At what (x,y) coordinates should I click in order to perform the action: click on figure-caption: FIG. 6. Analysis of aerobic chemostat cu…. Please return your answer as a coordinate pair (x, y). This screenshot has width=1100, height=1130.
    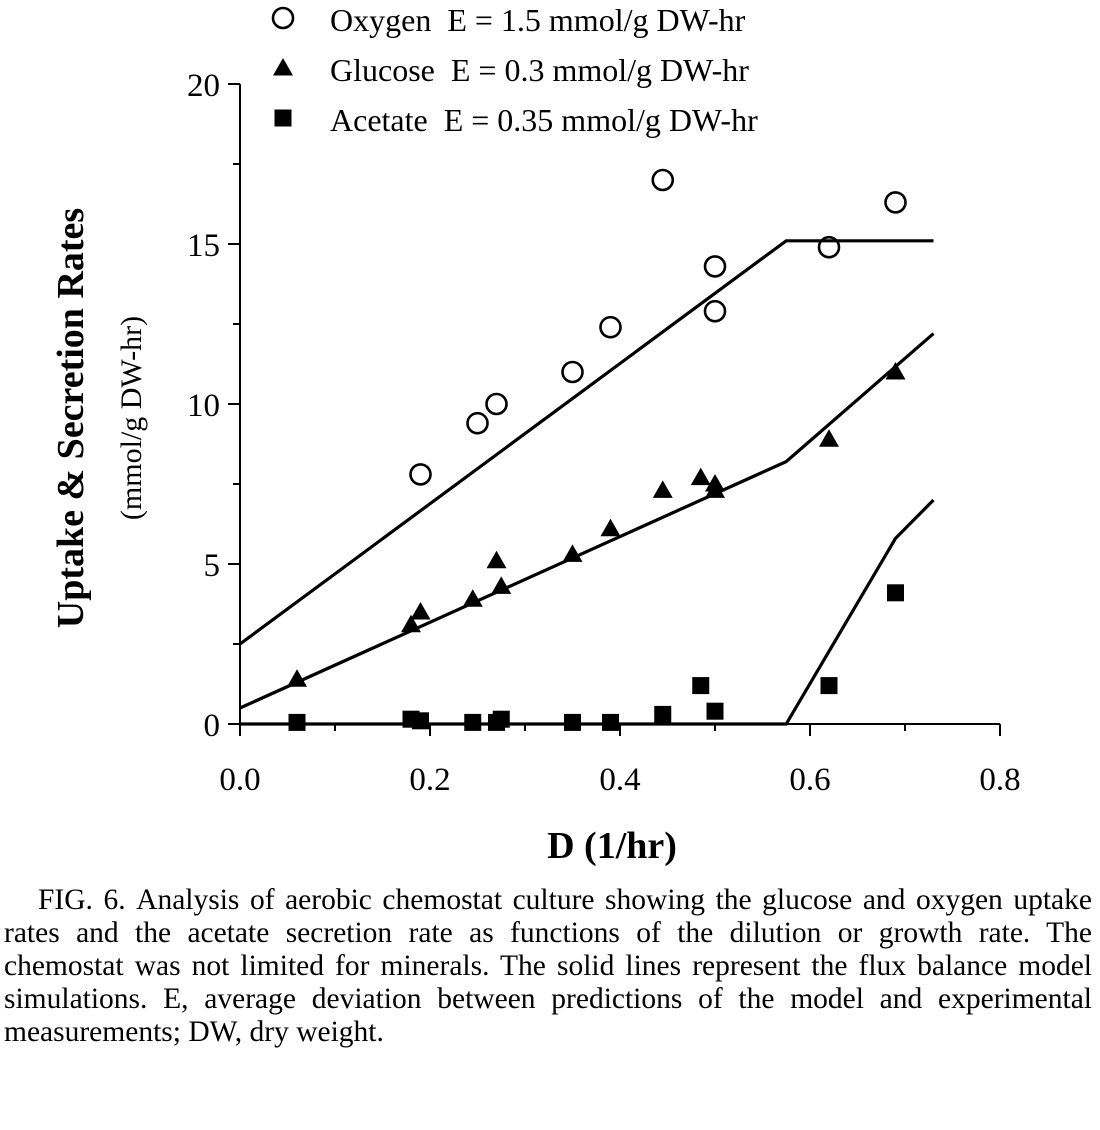
    Looking at the image, I should click on (547, 966).